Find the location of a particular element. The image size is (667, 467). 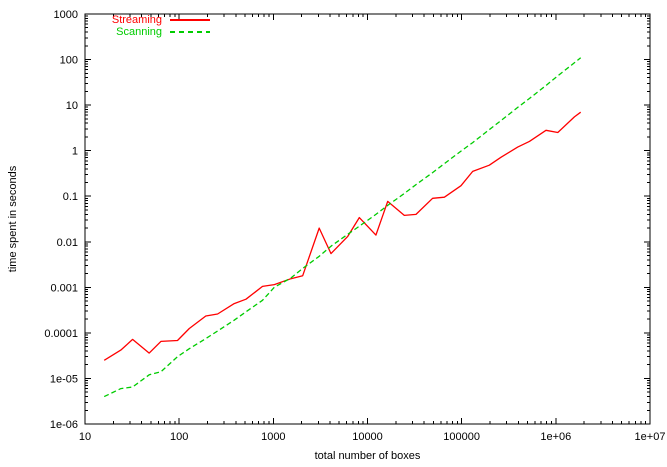

legend-line-sample-streaming is located at coordinates (190, 20).